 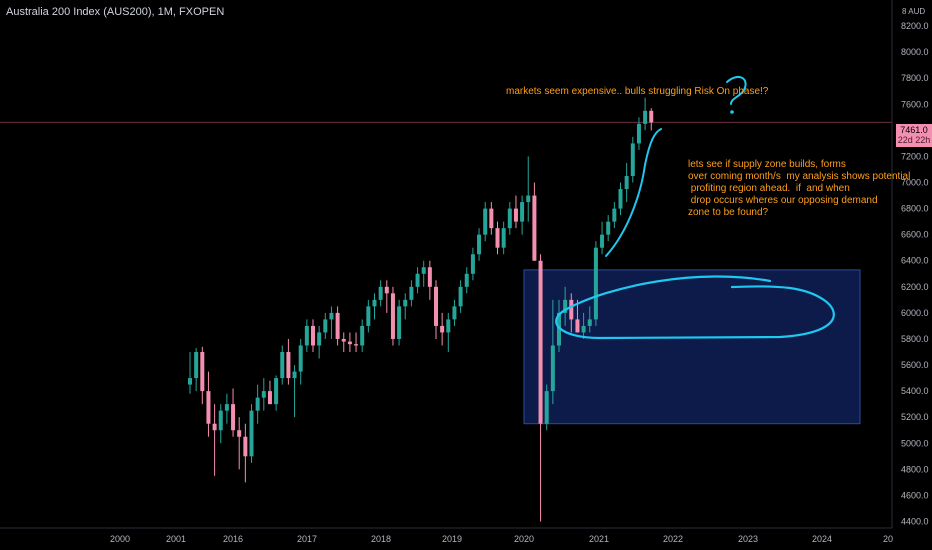 I want to click on y-tick-label: 6800.0, so click(x=915, y=209).